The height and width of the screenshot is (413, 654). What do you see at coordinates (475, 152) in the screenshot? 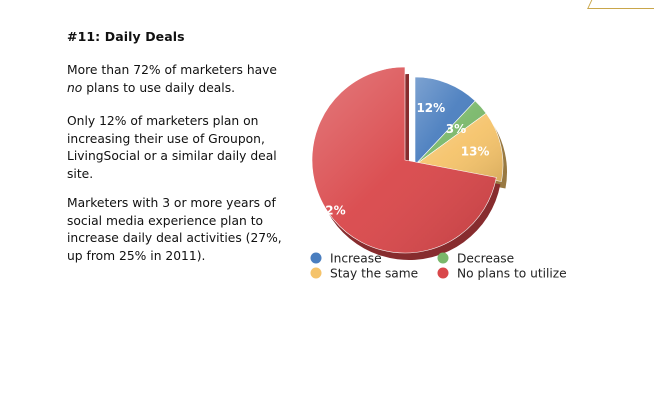
I see `slice-label-stay-the-same: 13%` at bounding box center [475, 152].